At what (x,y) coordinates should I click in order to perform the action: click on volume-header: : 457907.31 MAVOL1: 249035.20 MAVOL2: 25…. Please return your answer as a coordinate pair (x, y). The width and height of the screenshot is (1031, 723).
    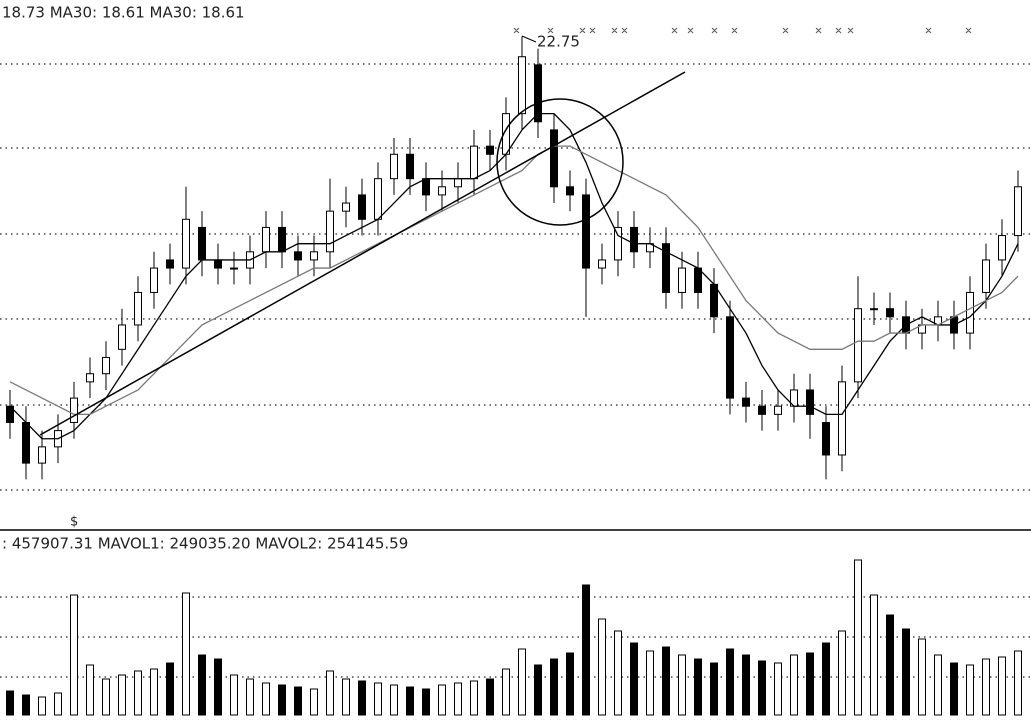
    Looking at the image, I should click on (205, 544).